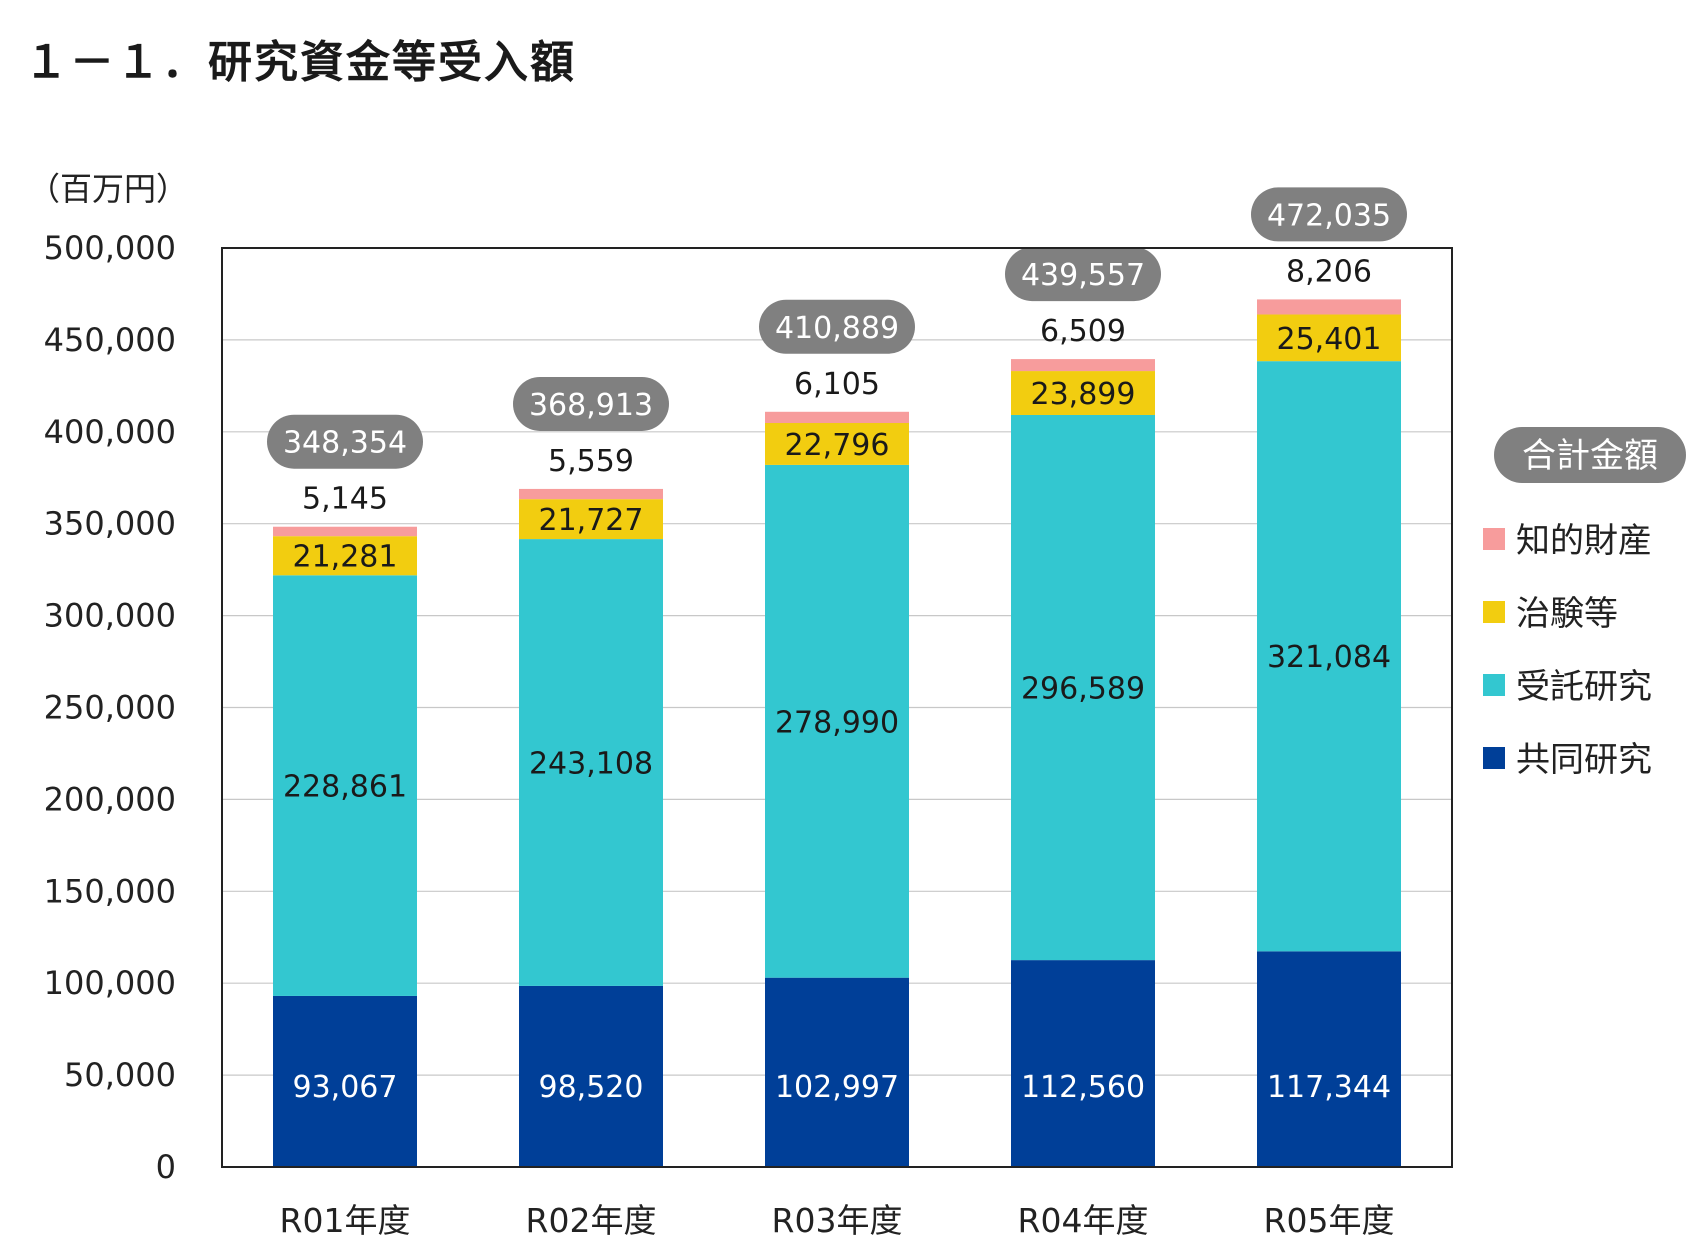  Describe the element at coordinates (1584, 687) in the screenshot. I see `legend-label: 受託研究` at that location.